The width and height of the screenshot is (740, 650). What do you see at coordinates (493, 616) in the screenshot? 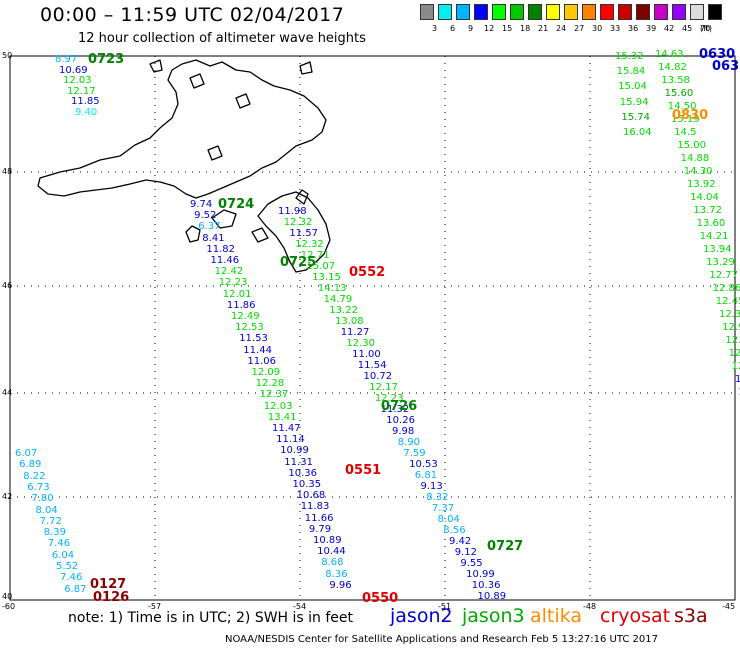
I see `sat-label-jason3: jason3` at bounding box center [493, 616].